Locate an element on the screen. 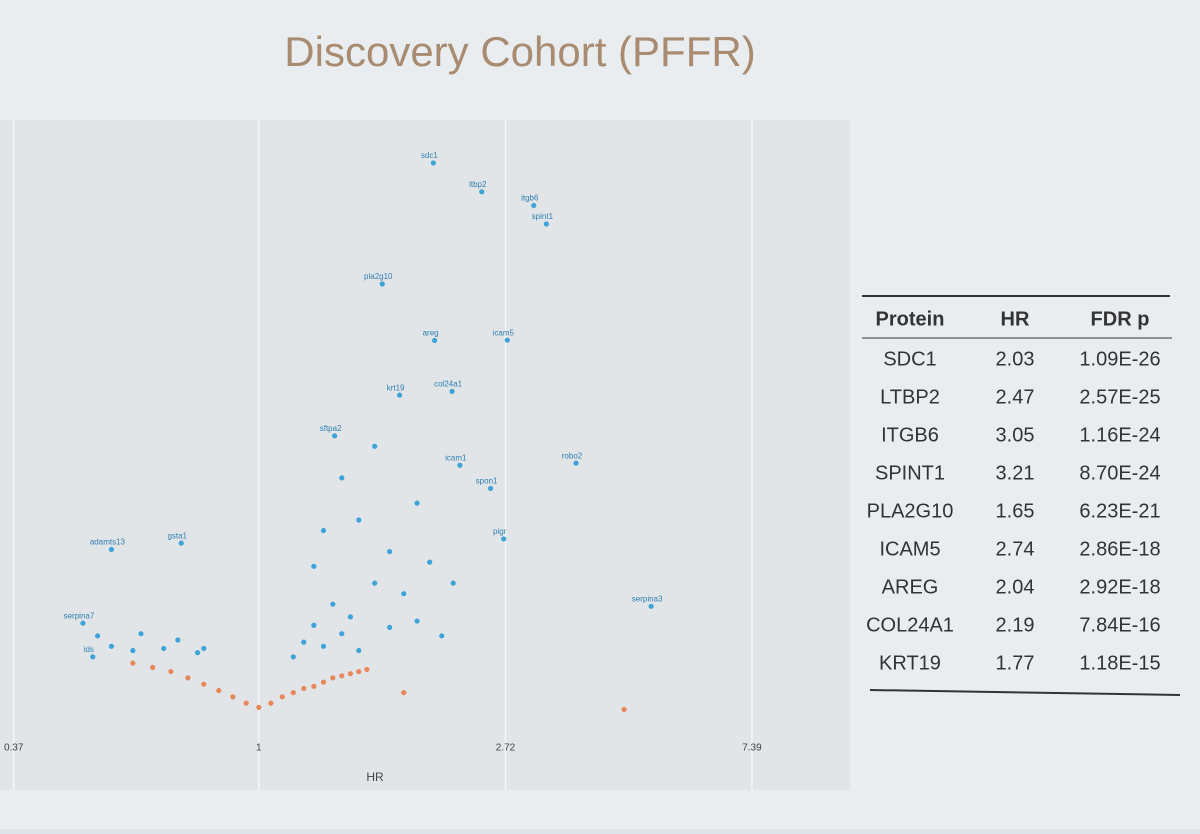 This screenshot has width=1200, height=834. table-header: Protein is located at coordinates (910, 319).